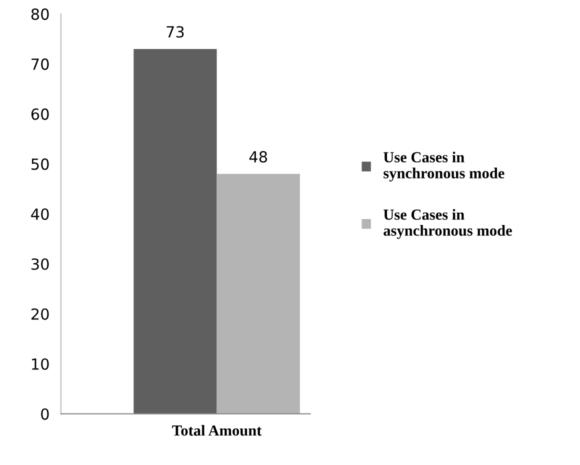  I want to click on y-tick-label: 70, so click(40, 64).